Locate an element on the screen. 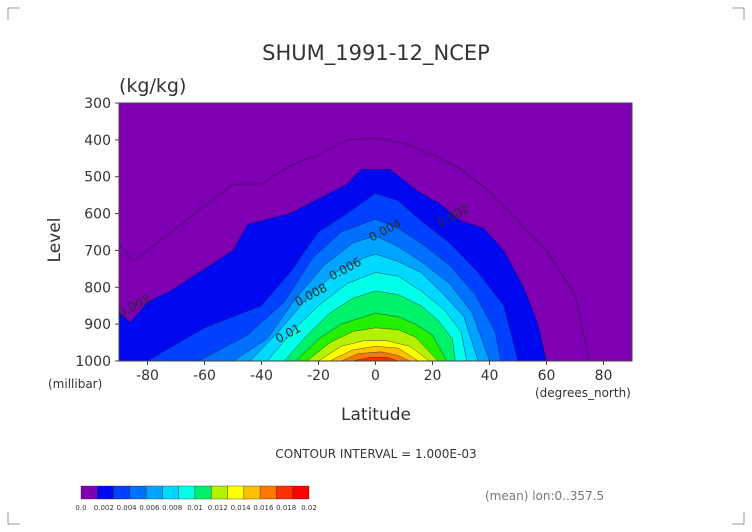 This screenshot has height=532, width=752. colorbar-label: 0.012 is located at coordinates (218, 508).